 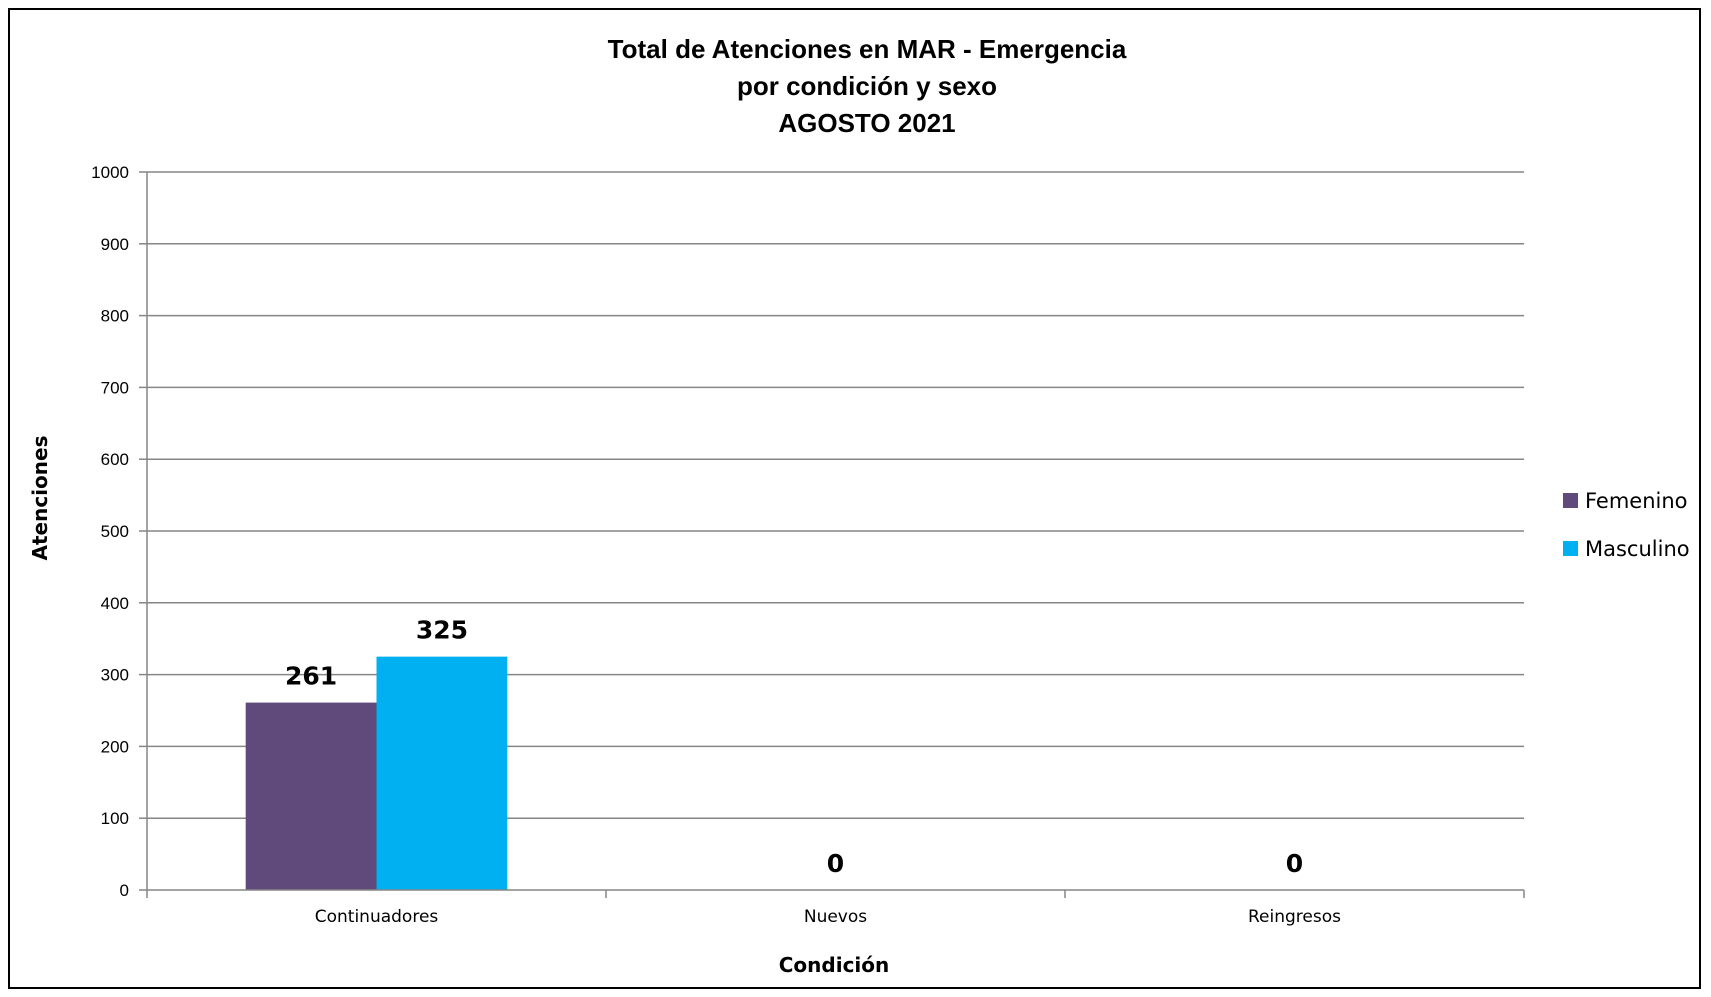 I want to click on y-axis-tick-labels: 0 100 200 300 400 500 600 700 800 900 1000, so click(x=110, y=531).